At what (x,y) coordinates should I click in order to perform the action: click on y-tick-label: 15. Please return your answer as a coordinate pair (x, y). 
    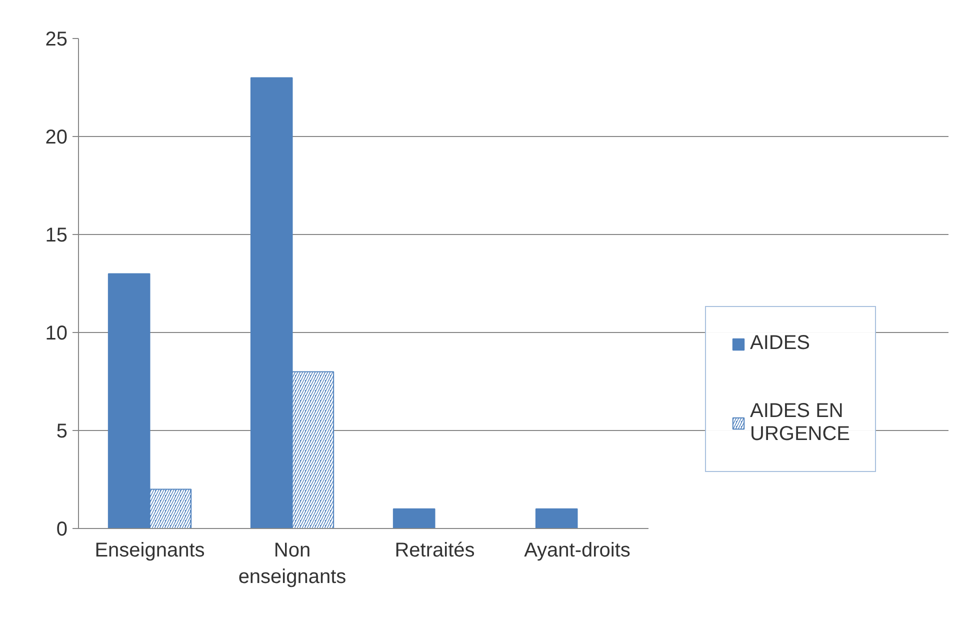
    Looking at the image, I should click on (56, 235).